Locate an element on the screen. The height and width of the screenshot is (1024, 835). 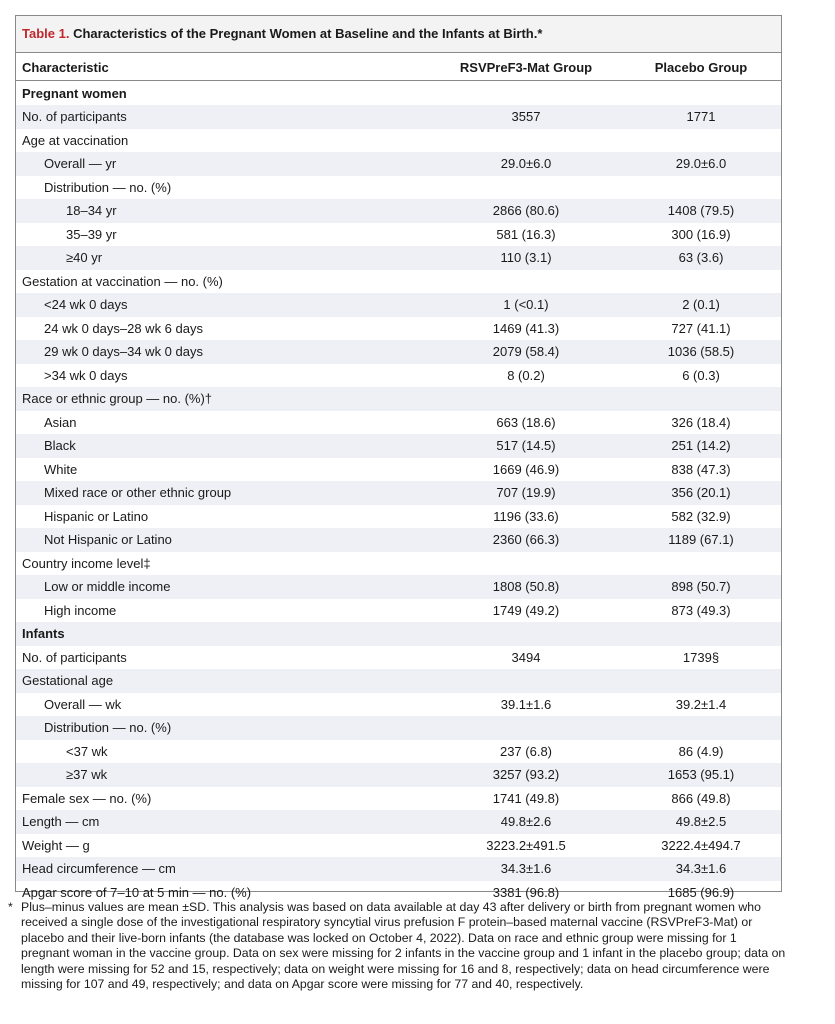
table-row: Weight — g 3223.2±491.5 3222.4±494.7 is located at coordinates (398, 846).